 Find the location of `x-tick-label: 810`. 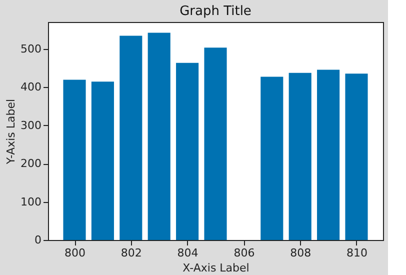

x-tick-label: 810 is located at coordinates (357, 253).